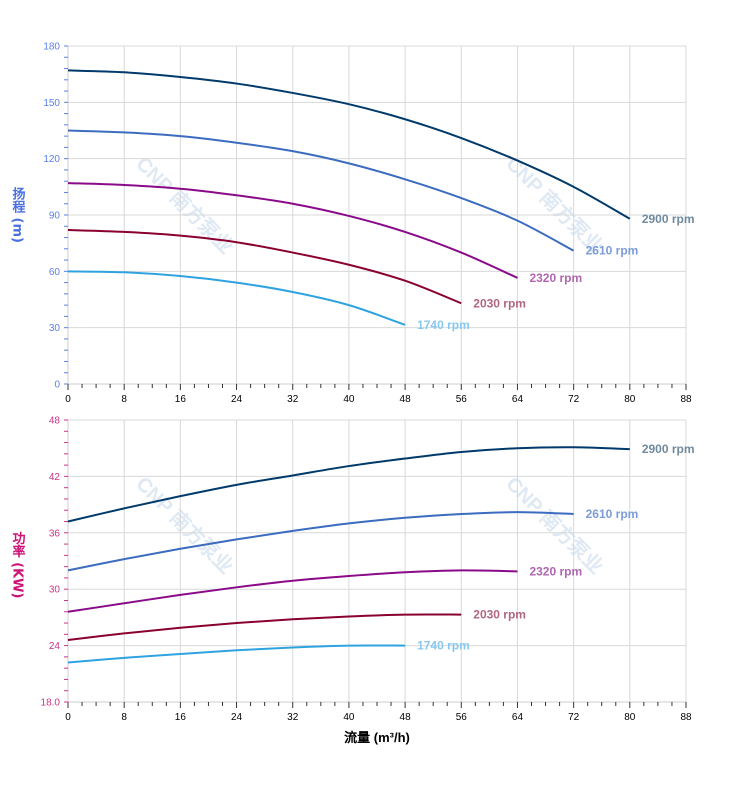 This screenshot has width=752, height=797. I want to click on y-tick-label: 48, so click(55, 421).